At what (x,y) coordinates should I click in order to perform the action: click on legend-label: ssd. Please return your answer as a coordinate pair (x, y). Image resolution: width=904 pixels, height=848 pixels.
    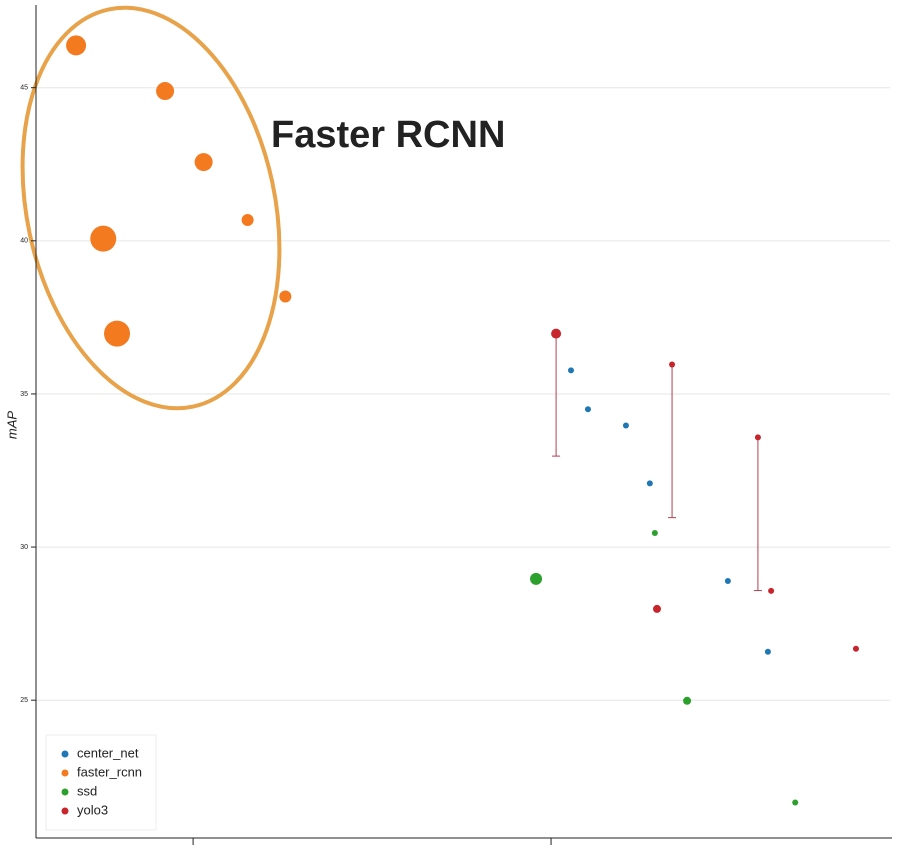
    Looking at the image, I should click on (87, 790).